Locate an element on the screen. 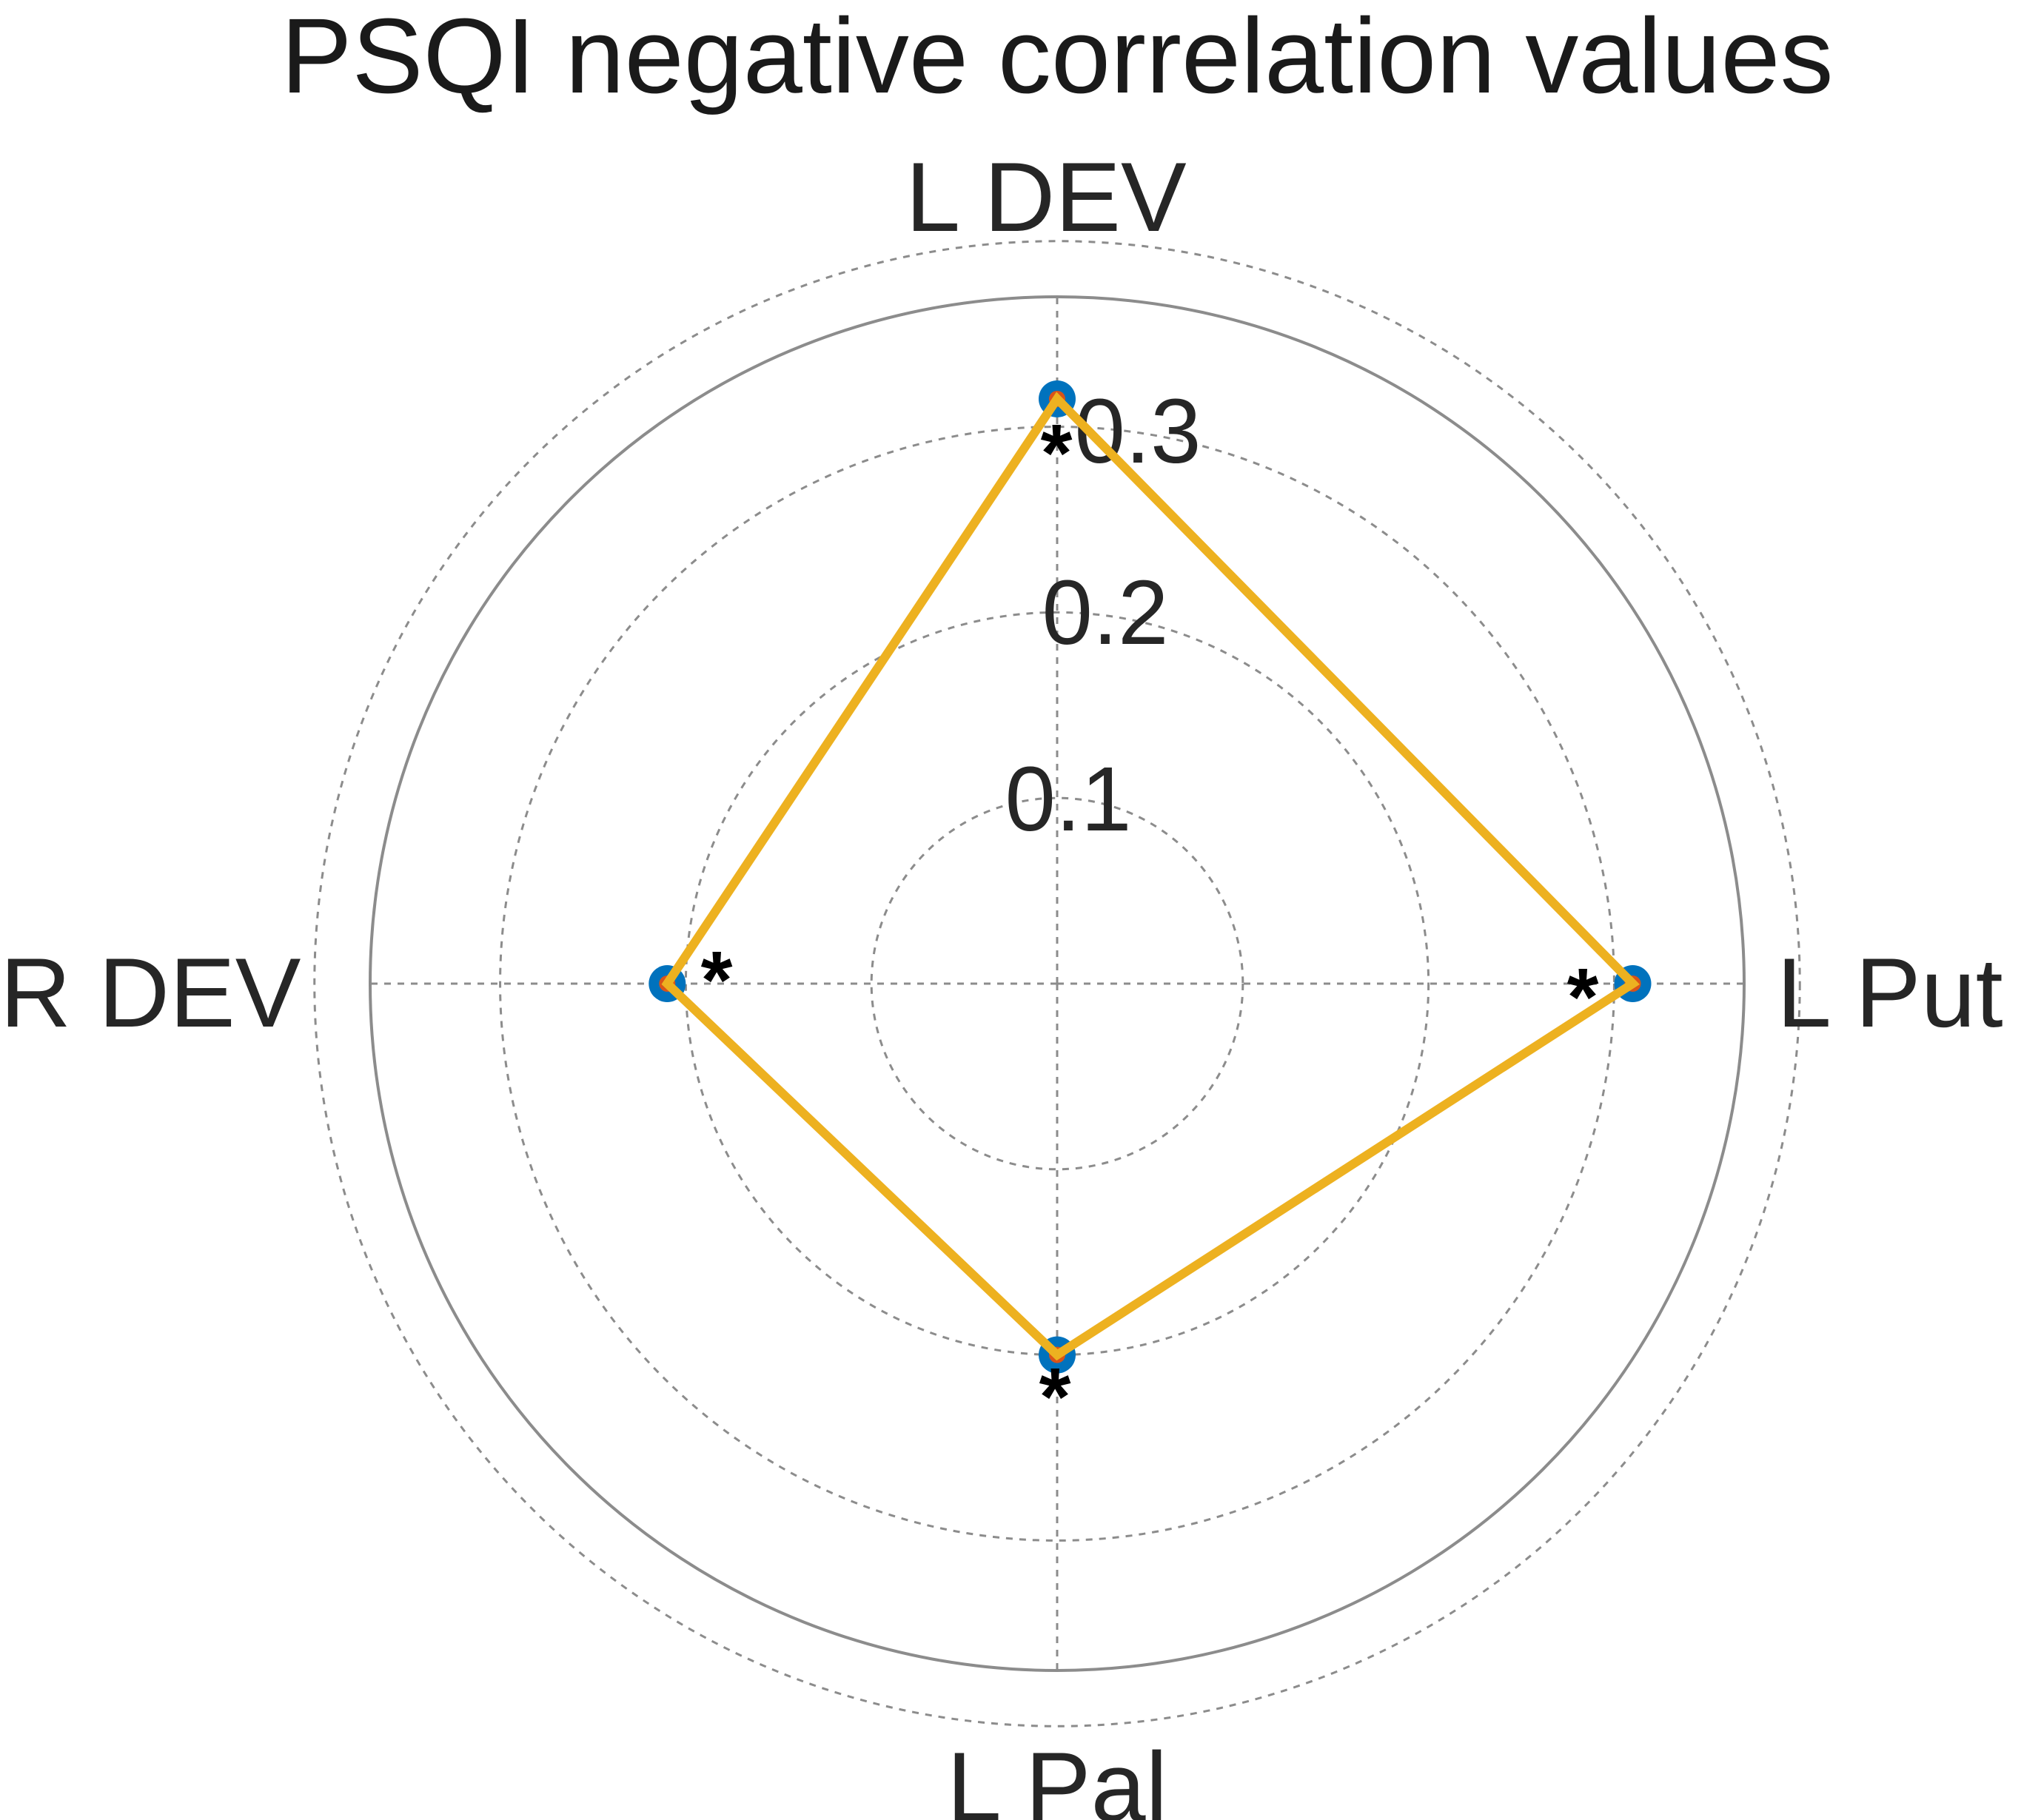 This screenshot has width=2041, height=1820. radial-tick-label: 0.2 is located at coordinates (1105, 614).